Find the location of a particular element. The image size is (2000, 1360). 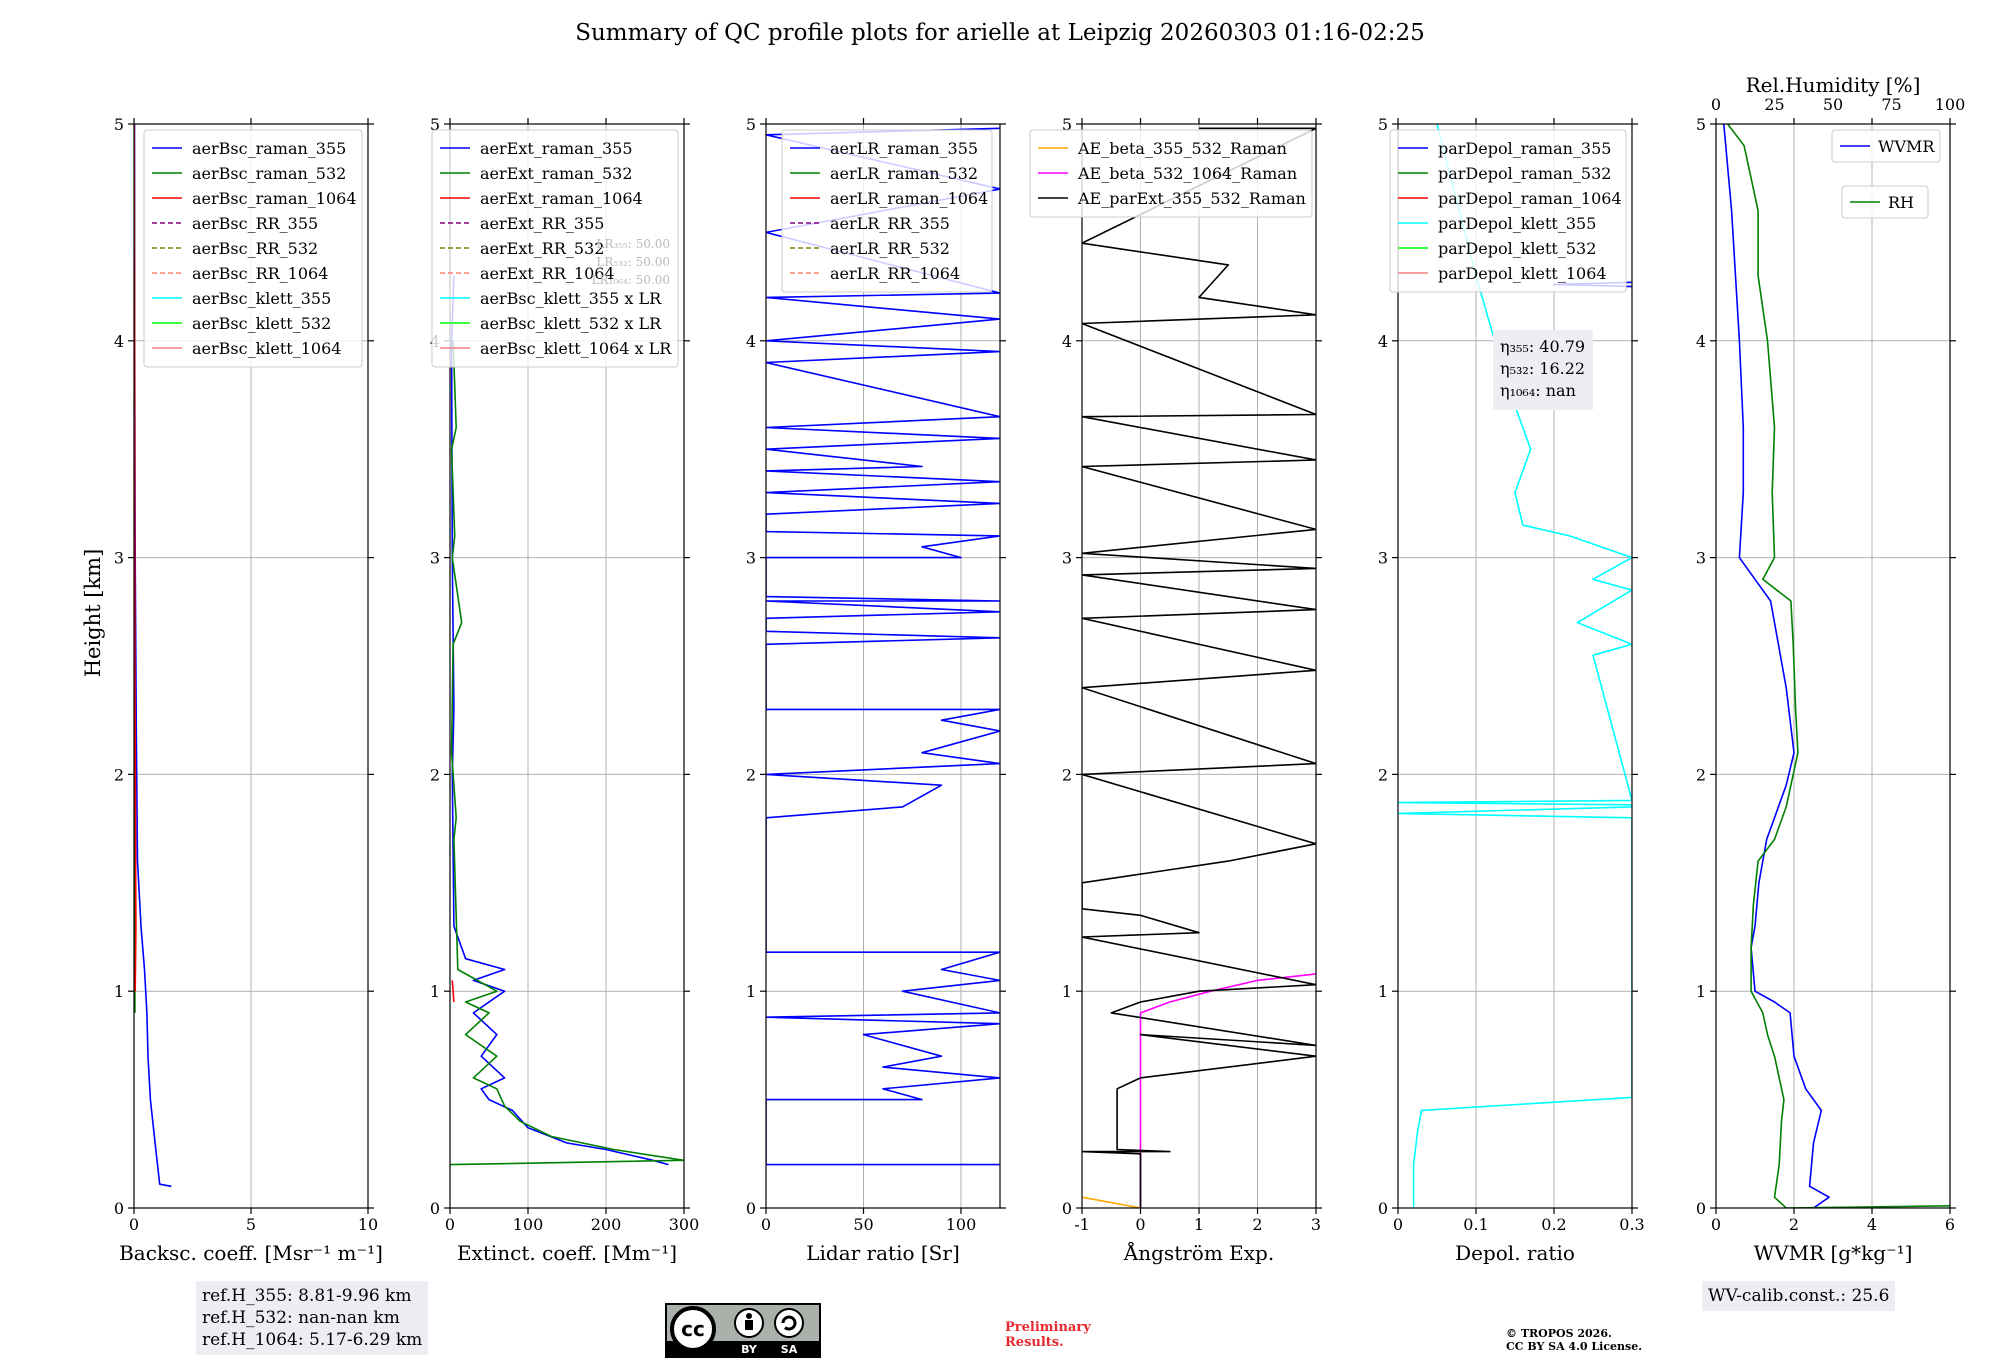

copyright-note: © TROPOS 2026. CC BY SA 4.0 License. is located at coordinates (1574, 1340).